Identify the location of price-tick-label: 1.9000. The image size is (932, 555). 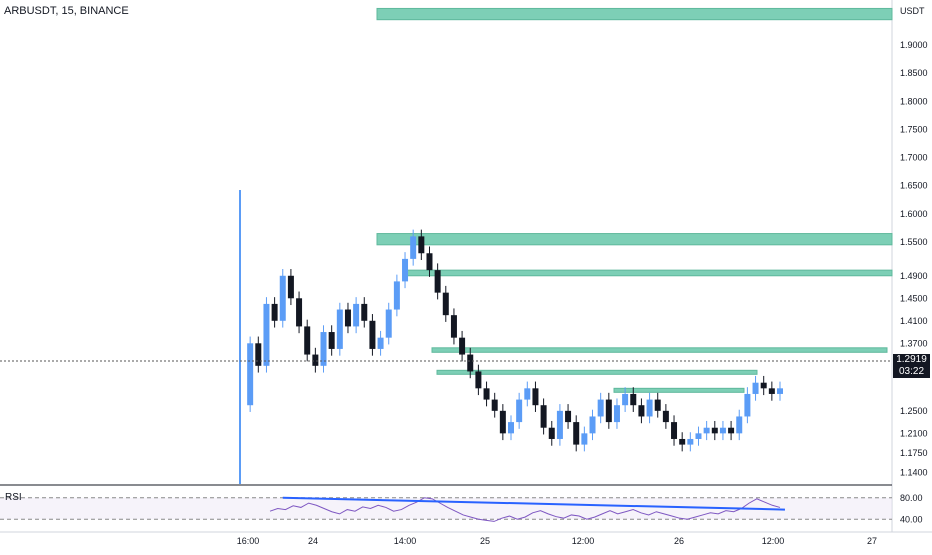
(914, 45).